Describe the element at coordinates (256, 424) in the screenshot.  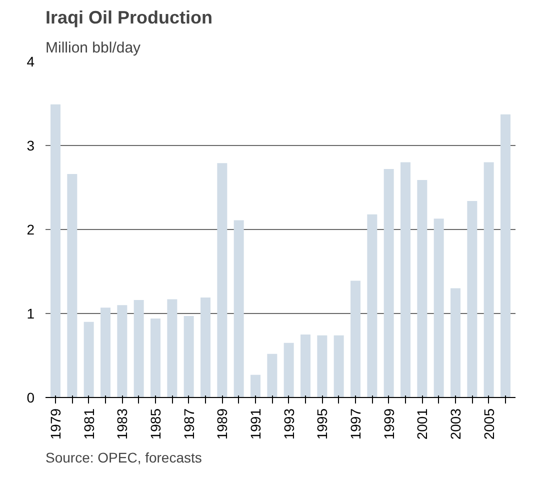
I see `x-tick-label: 1991` at that location.